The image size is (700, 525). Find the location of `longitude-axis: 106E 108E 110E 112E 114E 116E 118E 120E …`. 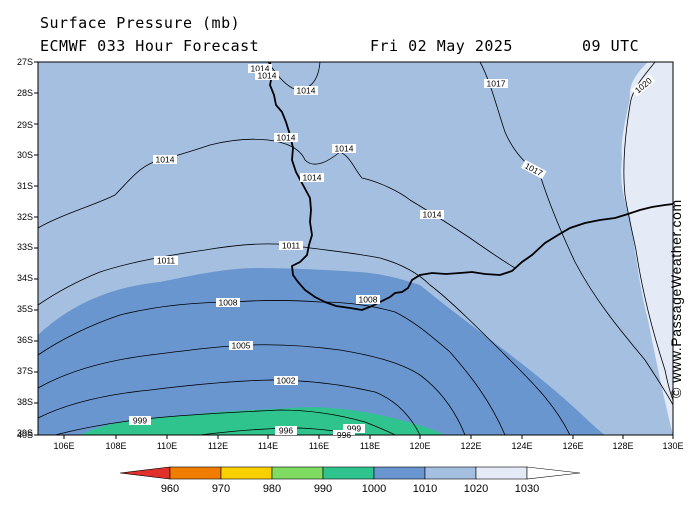

longitude-axis: 106E 108E 110E 112E 114E 116E 118E 120E … is located at coordinates (368, 443).